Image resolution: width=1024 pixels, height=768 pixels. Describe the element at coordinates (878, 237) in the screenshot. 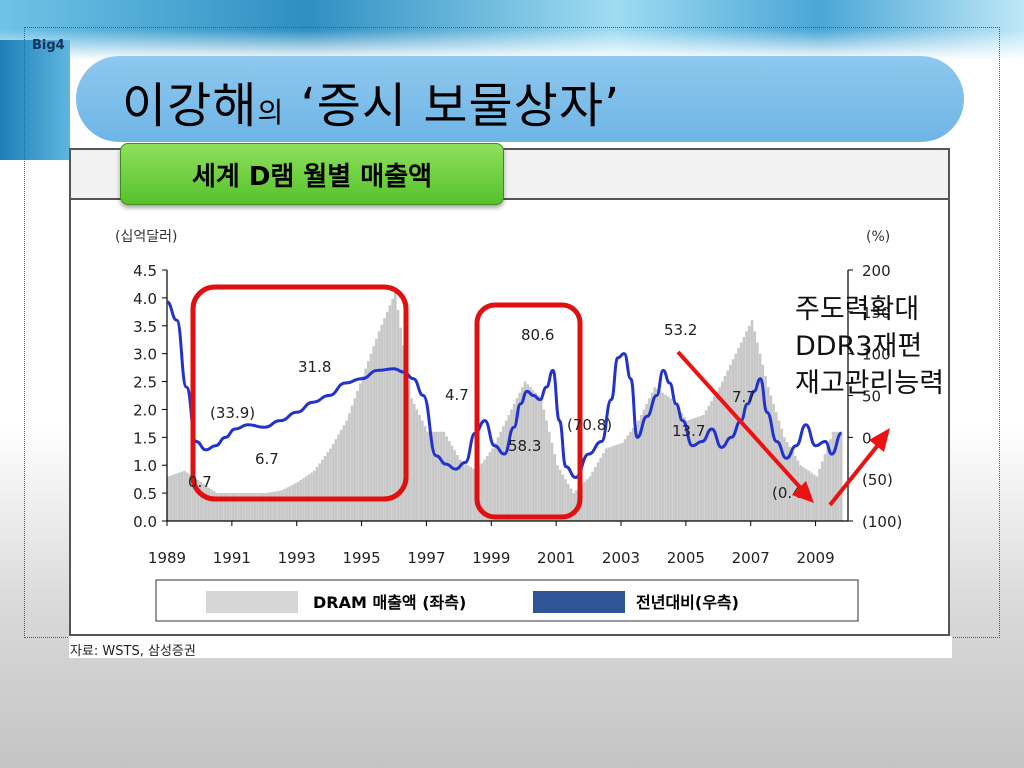

I see `right-unit-label: (%)` at that location.